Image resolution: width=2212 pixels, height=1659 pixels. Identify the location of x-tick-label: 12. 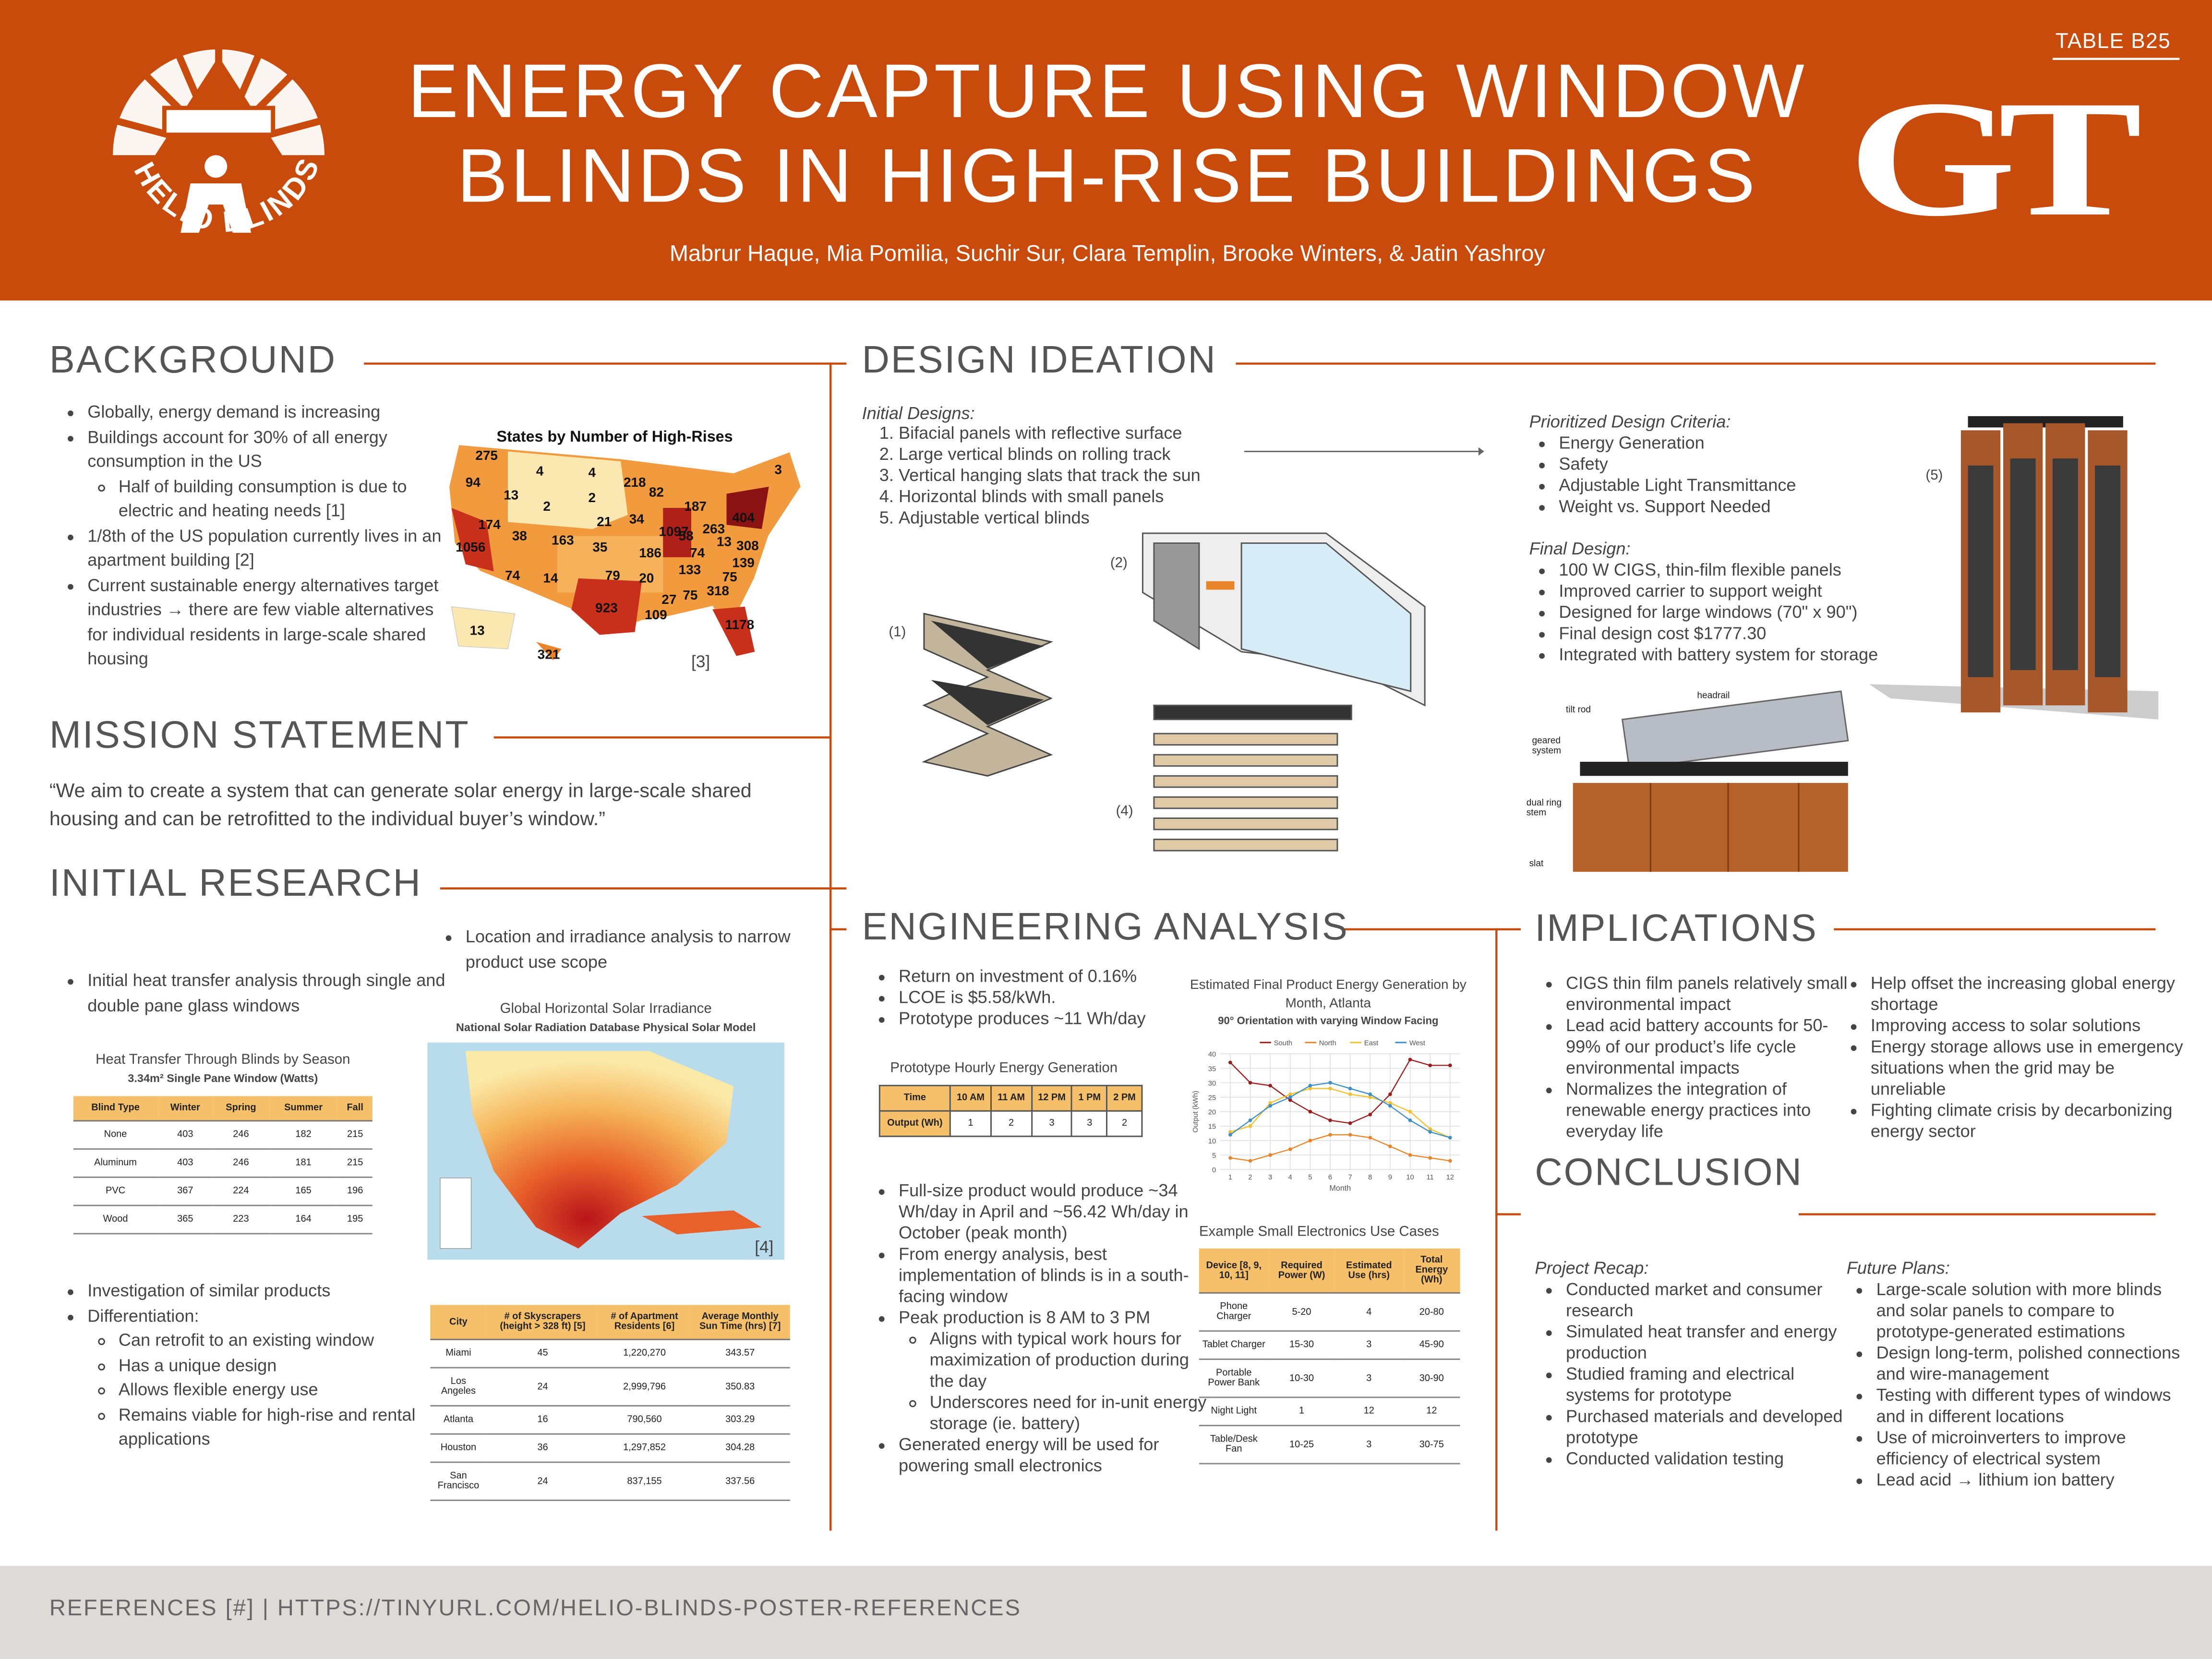
(1450, 1177).